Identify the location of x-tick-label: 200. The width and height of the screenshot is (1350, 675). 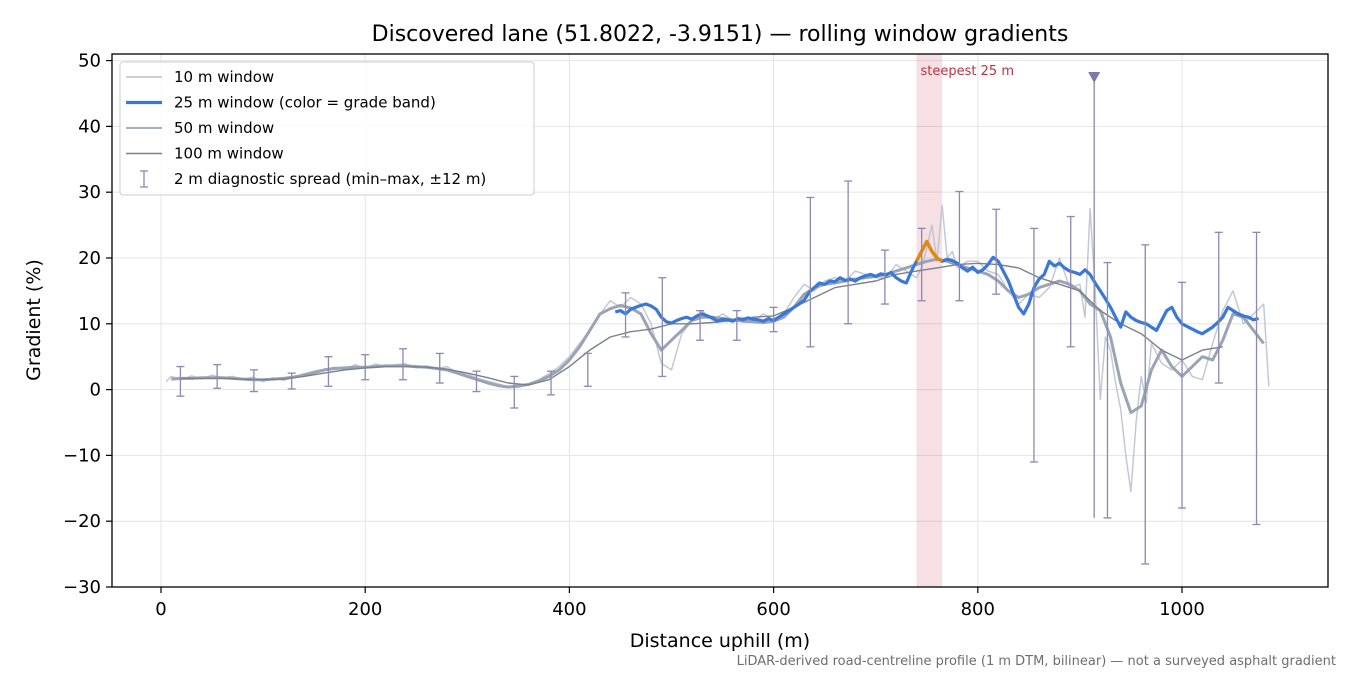
(365, 609).